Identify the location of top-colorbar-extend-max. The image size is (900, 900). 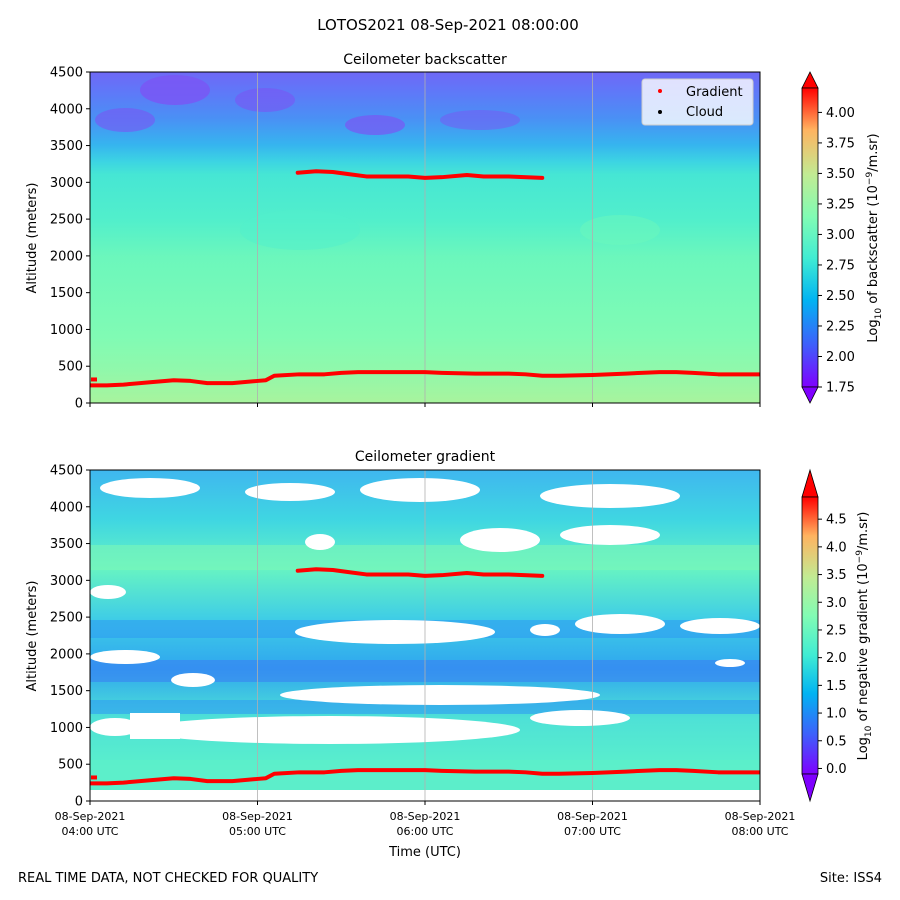
(810, 80).